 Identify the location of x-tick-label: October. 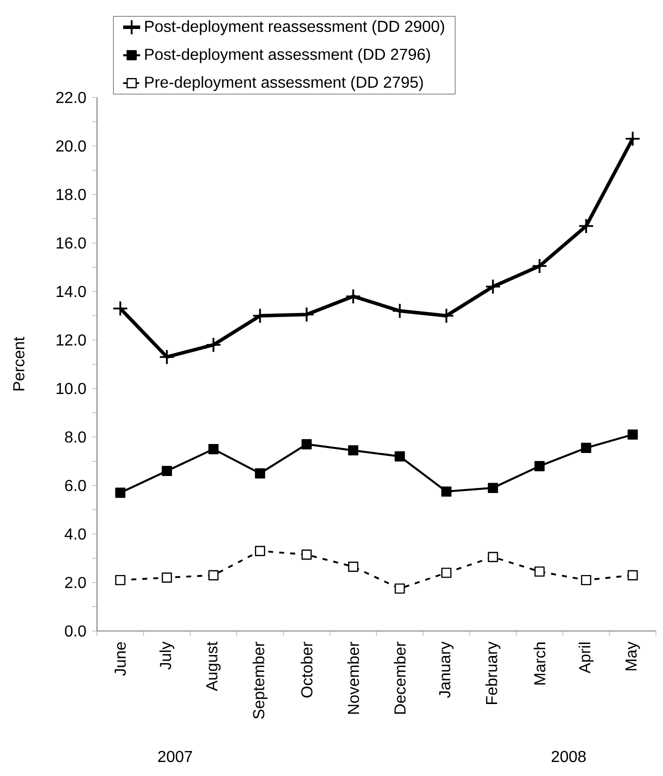
(306, 670).